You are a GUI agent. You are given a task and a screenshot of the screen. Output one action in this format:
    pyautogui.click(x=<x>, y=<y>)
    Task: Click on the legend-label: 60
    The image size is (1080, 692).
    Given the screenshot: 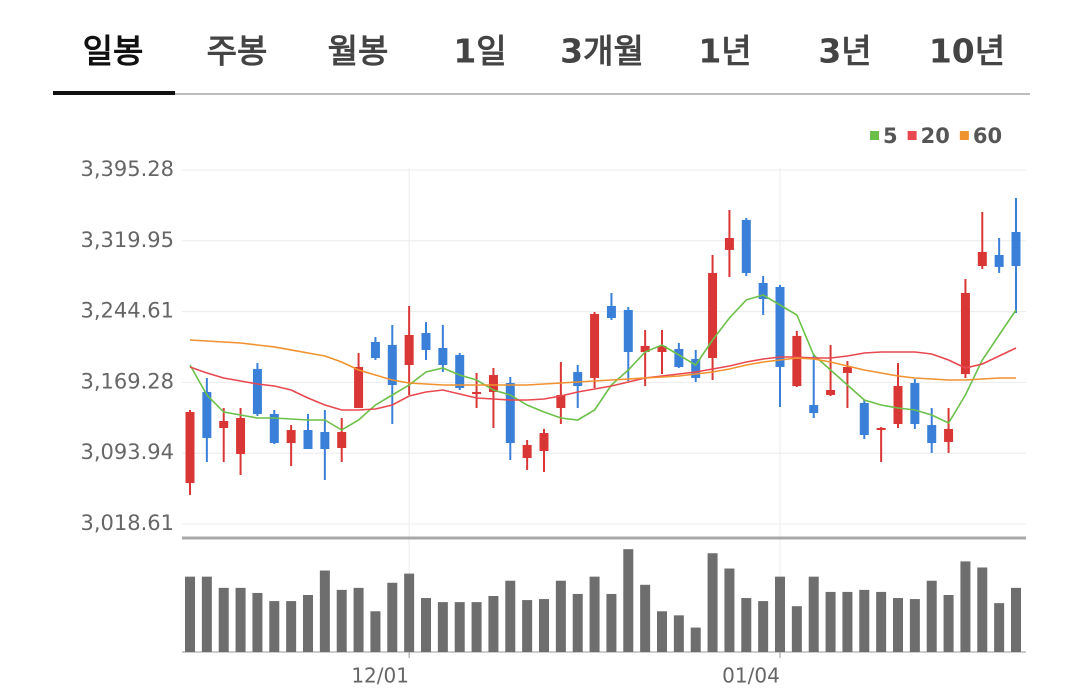 What is the action you would take?
    pyautogui.click(x=987, y=136)
    